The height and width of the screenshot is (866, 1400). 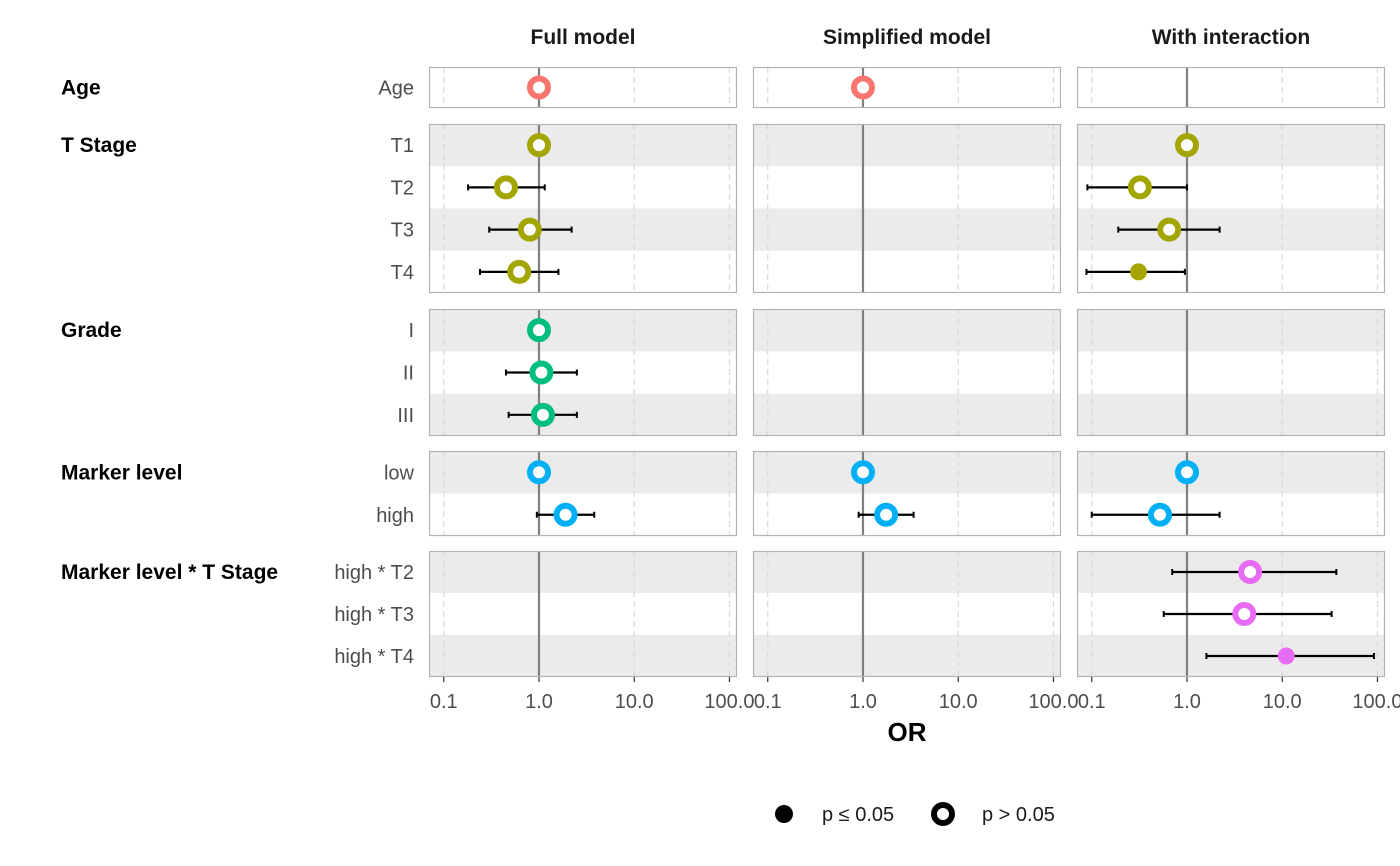 What do you see at coordinates (402, 146) in the screenshot?
I see `level-label-t1: T1` at bounding box center [402, 146].